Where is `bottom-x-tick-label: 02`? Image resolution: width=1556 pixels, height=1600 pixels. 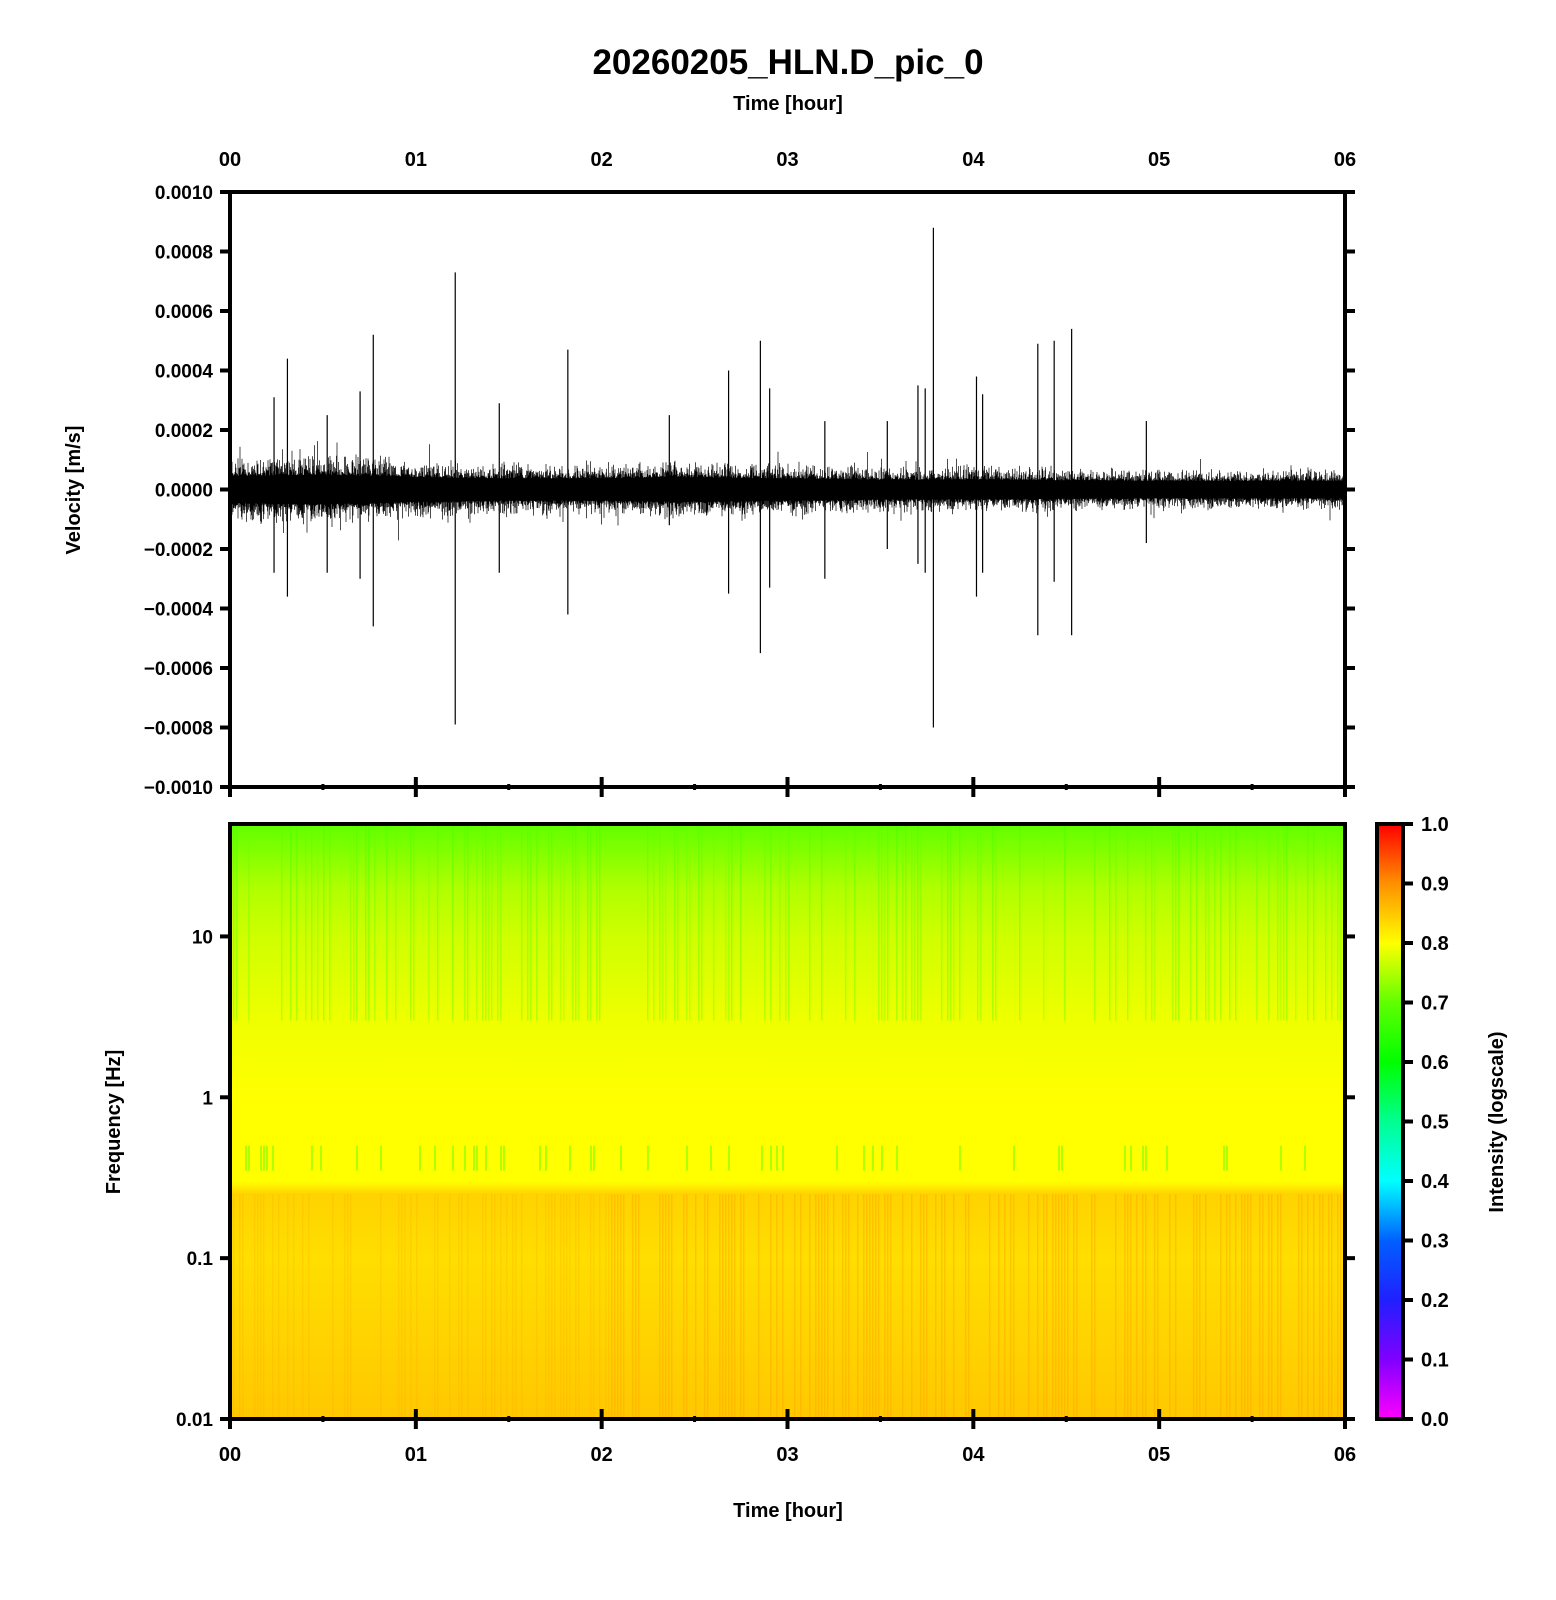
bottom-x-tick-label: 02 is located at coordinates (602, 1455).